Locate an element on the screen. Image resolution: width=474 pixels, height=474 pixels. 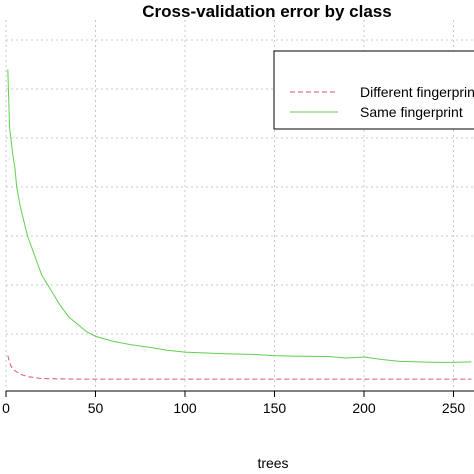
x-axis-title: trees is located at coordinates (272, 463).